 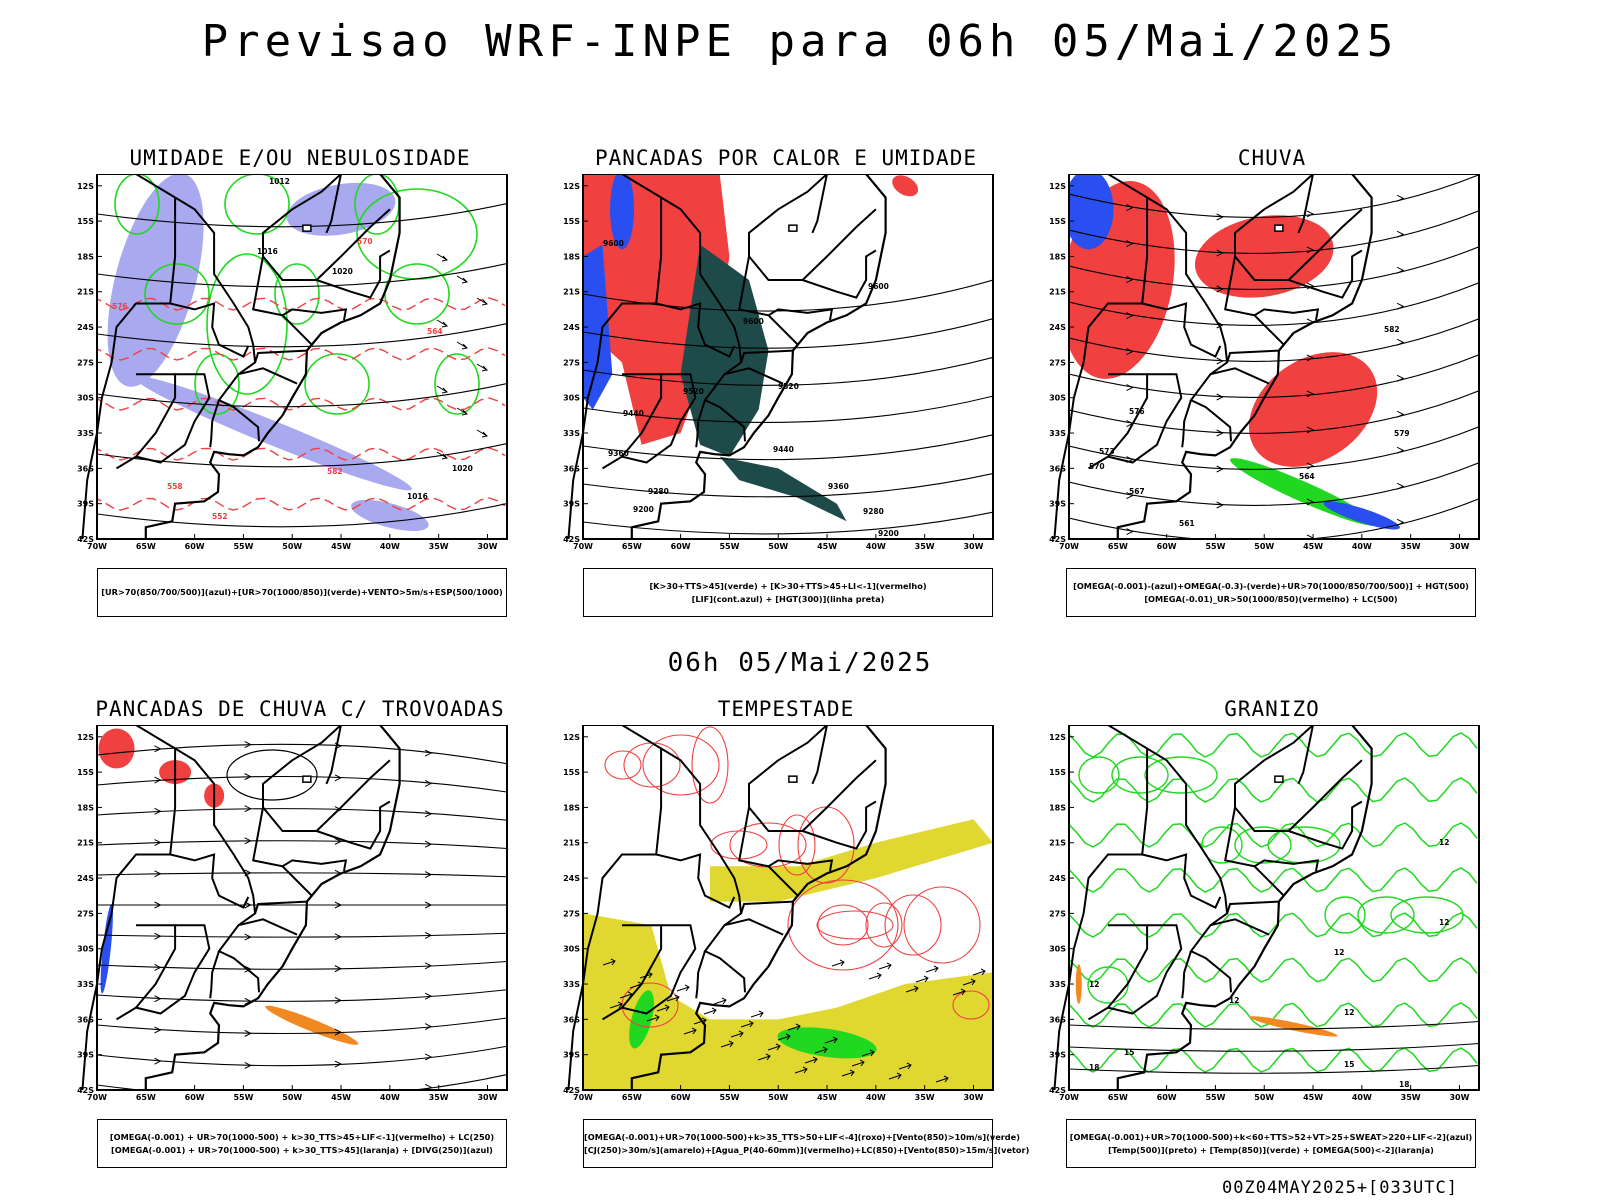 What do you see at coordinates (1361, 515) in the screenshot?
I see `omega-band-blue` at bounding box center [1361, 515].